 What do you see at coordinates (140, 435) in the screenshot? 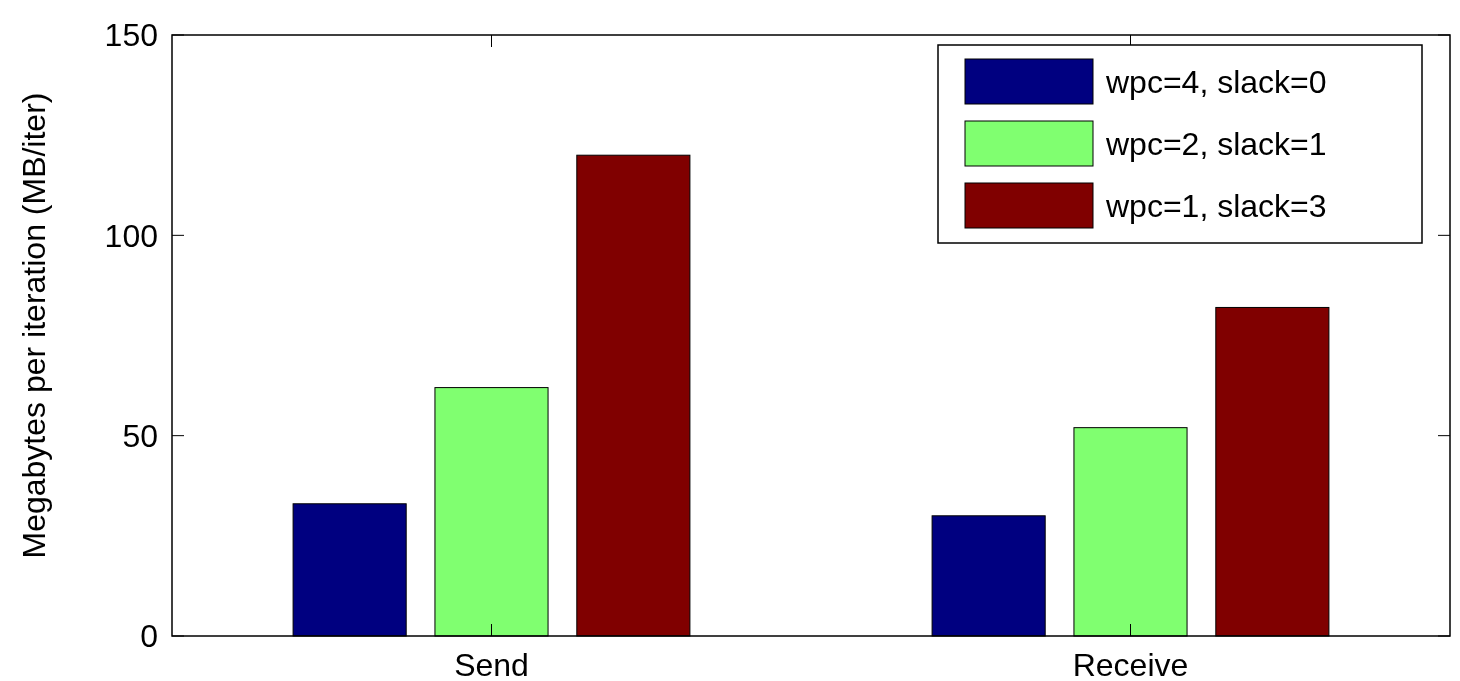
I see `y-tick-label: 50` at bounding box center [140, 435].